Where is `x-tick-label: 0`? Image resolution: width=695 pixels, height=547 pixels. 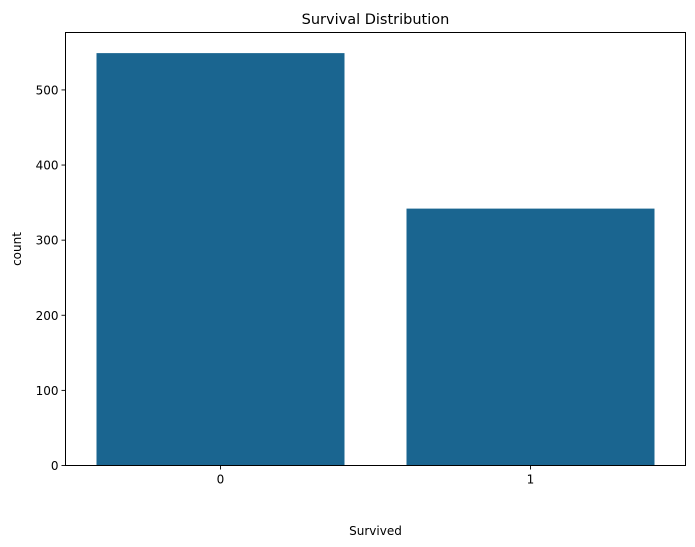
x-tick-label: 0 is located at coordinates (221, 480).